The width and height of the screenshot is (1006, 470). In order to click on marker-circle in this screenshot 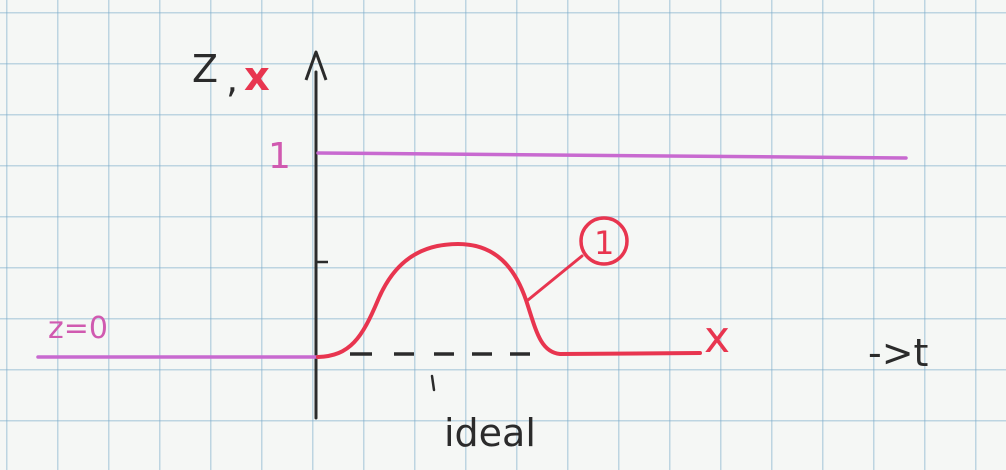, I will do `click(604, 241)`.